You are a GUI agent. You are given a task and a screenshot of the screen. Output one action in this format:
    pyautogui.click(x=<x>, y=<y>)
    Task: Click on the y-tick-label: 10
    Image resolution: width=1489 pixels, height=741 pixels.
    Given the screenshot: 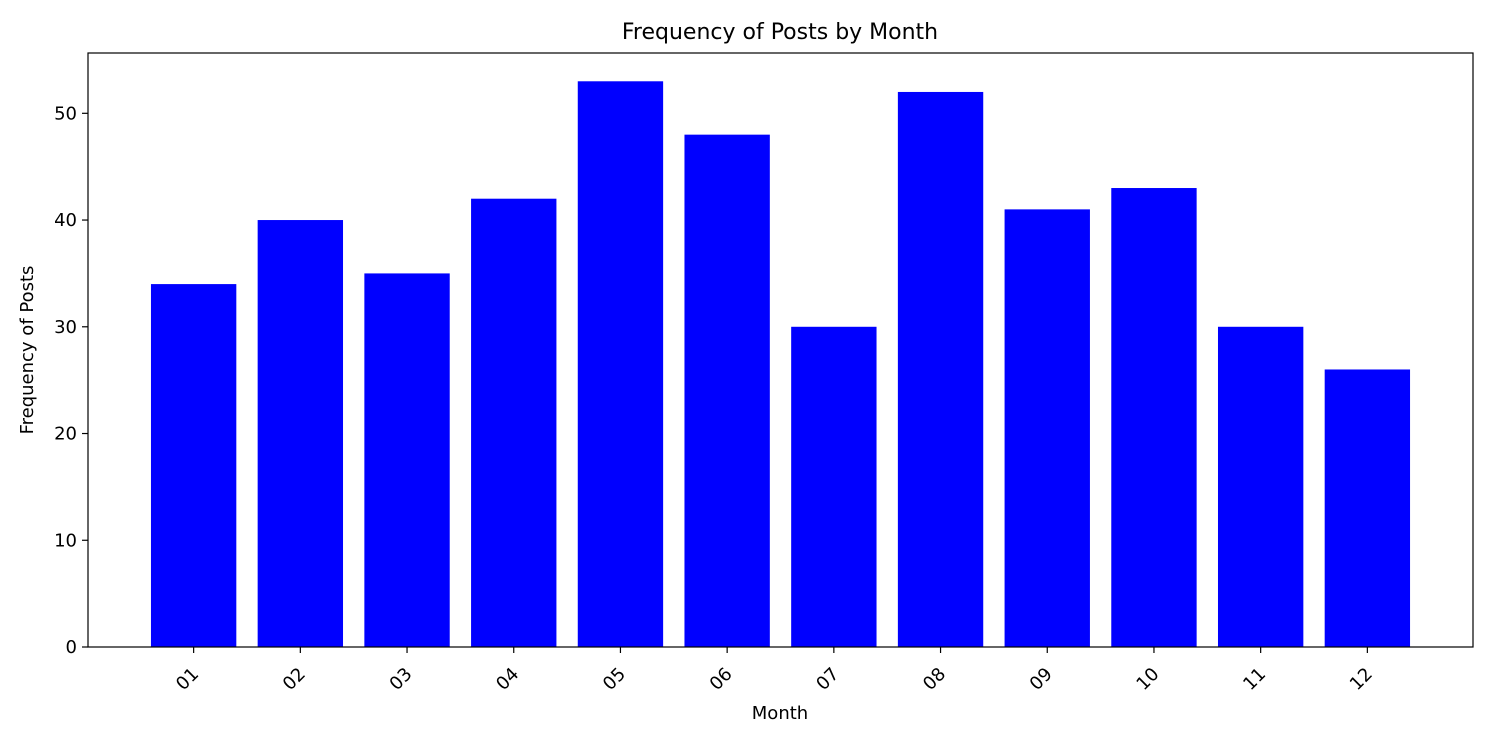 What is the action you would take?
    pyautogui.click(x=65, y=540)
    